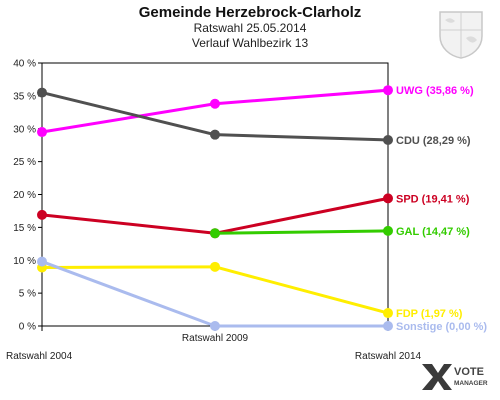 The width and height of the screenshot is (500, 400). I want to click on series-fdp: FDP (1,97 %), so click(250, 290).